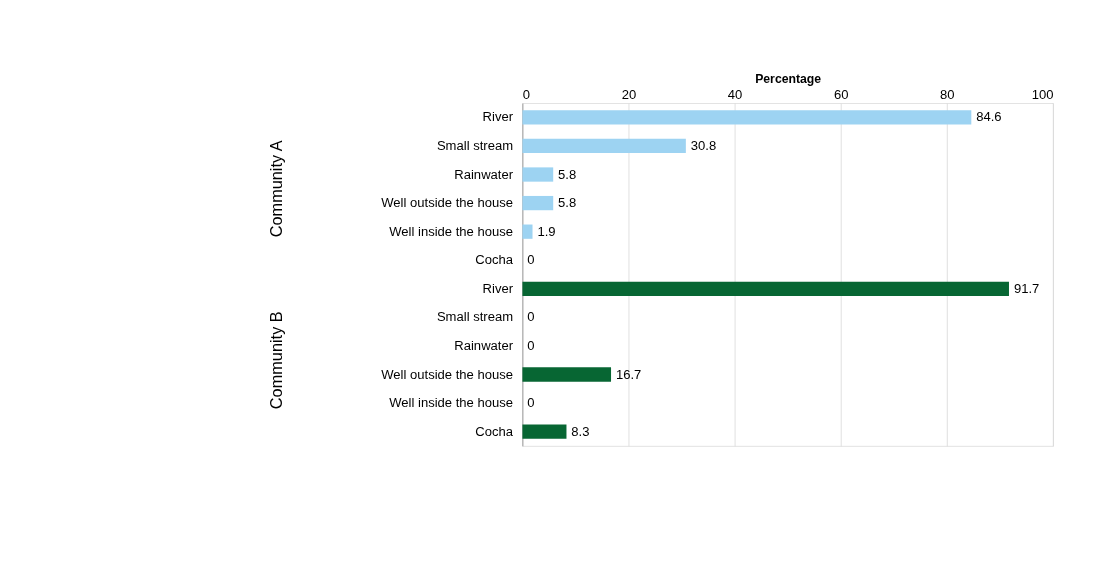  Describe the element at coordinates (1026, 288) in the screenshot. I see `data-label: 91.7` at that location.